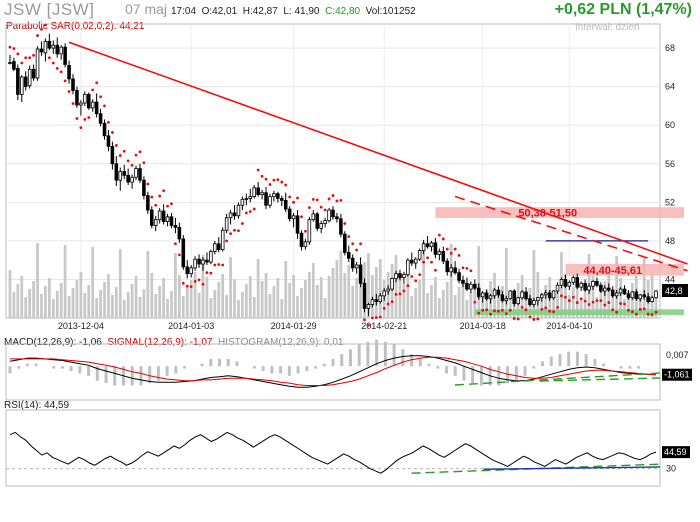  Describe the element at coordinates (191, 326) in the screenshot. I see `x-tick-label: 2014-01-03` at that location.